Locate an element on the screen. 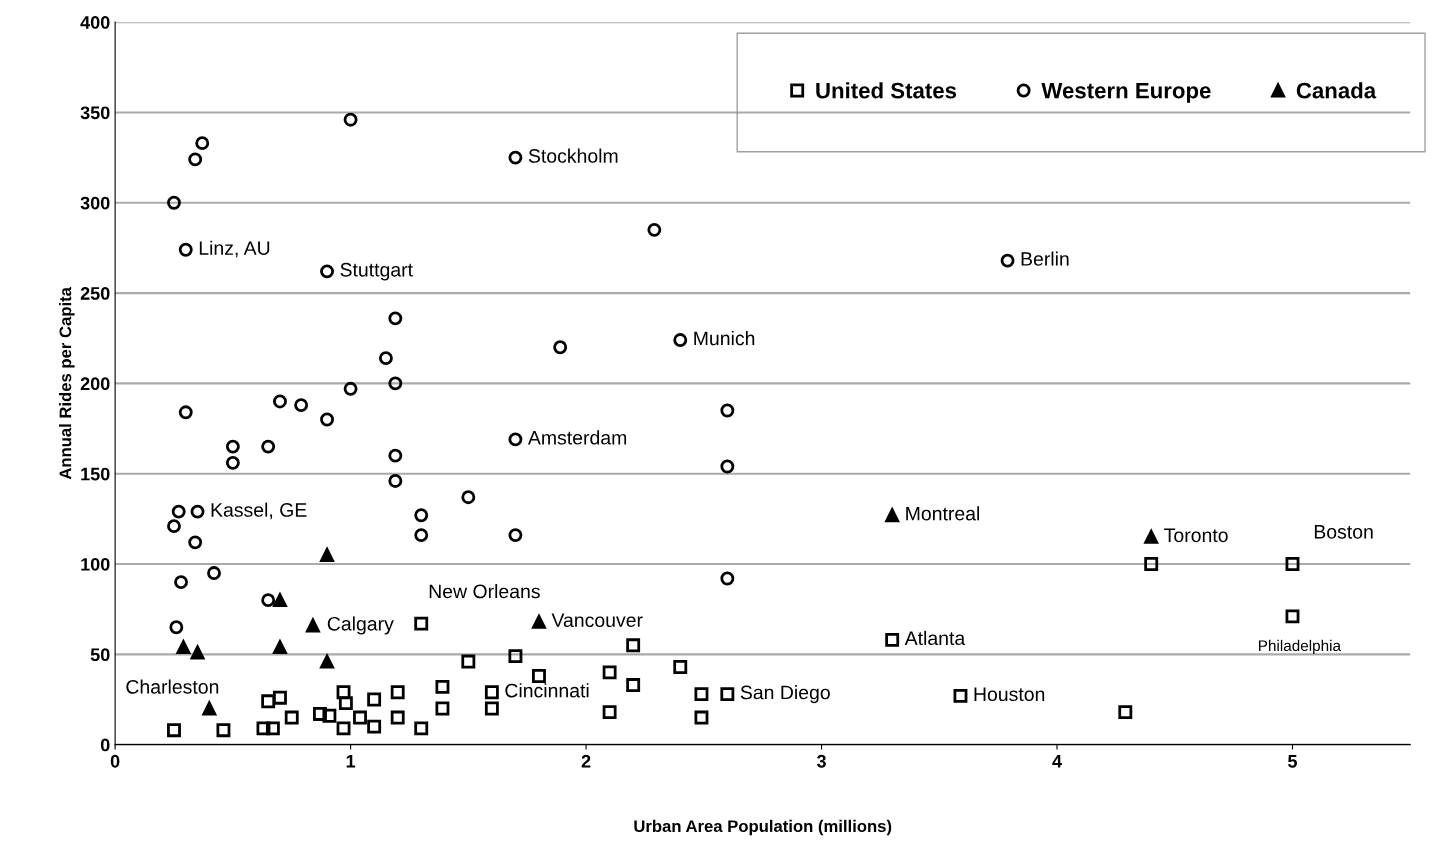  annotation: Linz, AU is located at coordinates (234, 249).